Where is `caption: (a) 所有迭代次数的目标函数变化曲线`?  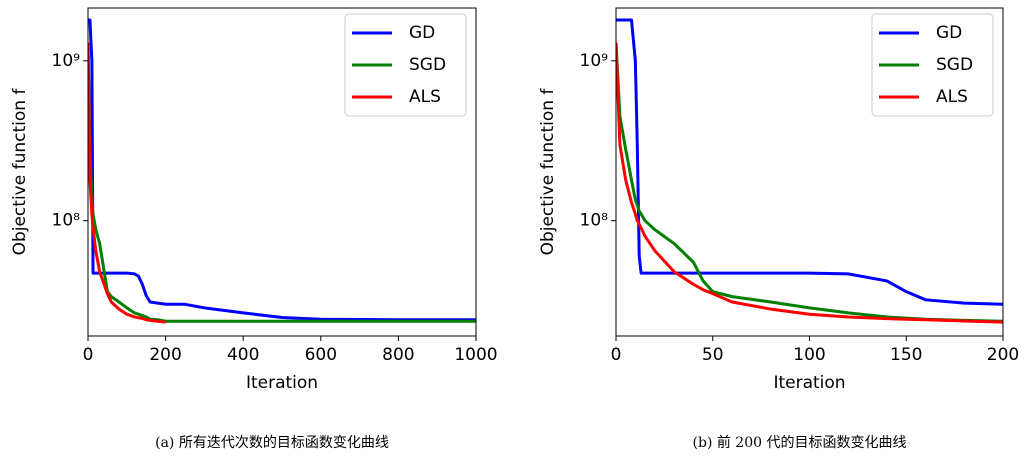 caption: (a) 所有迭代次数的目标函数变化曲线 is located at coordinates (272, 443).